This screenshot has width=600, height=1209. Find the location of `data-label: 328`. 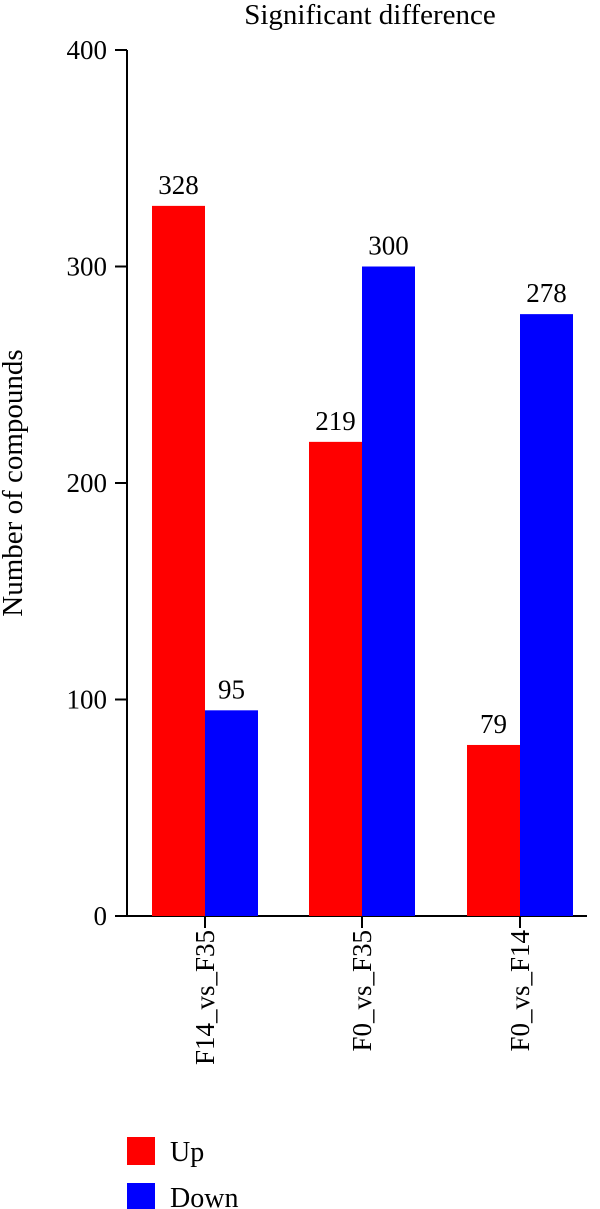

data-label: 328 is located at coordinates (178, 185).